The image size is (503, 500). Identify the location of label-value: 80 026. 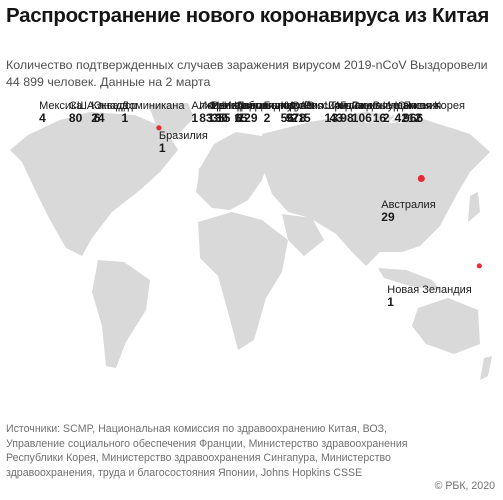
(383, 118).